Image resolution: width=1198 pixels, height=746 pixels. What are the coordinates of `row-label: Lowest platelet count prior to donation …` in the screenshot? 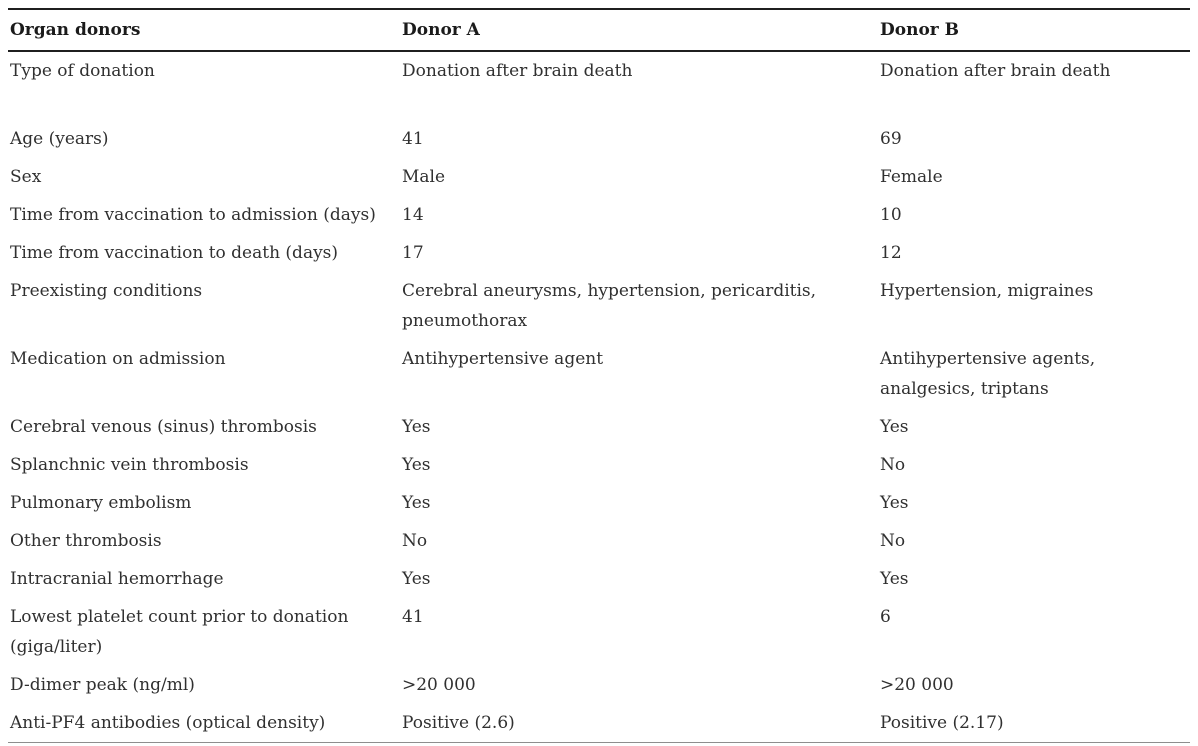 It's located at (179, 632).